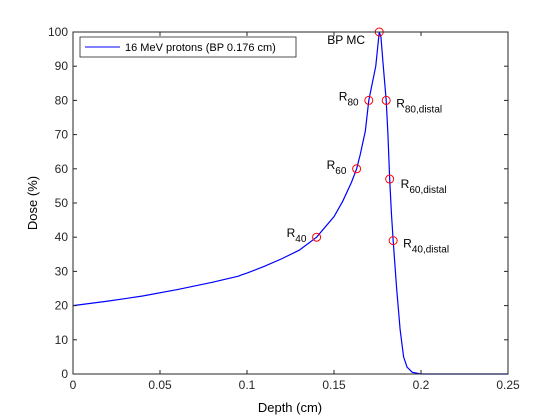  I want to click on y-tick-label: 10, so click(62, 340).